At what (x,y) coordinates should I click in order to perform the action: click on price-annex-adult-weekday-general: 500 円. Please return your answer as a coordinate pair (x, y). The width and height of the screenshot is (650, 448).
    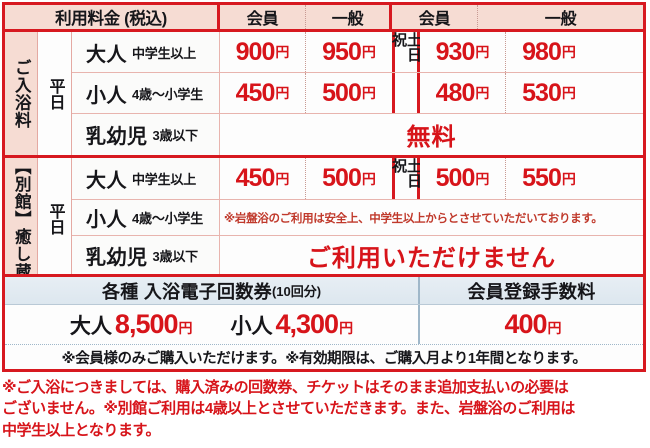
    Looking at the image, I should click on (349, 178).